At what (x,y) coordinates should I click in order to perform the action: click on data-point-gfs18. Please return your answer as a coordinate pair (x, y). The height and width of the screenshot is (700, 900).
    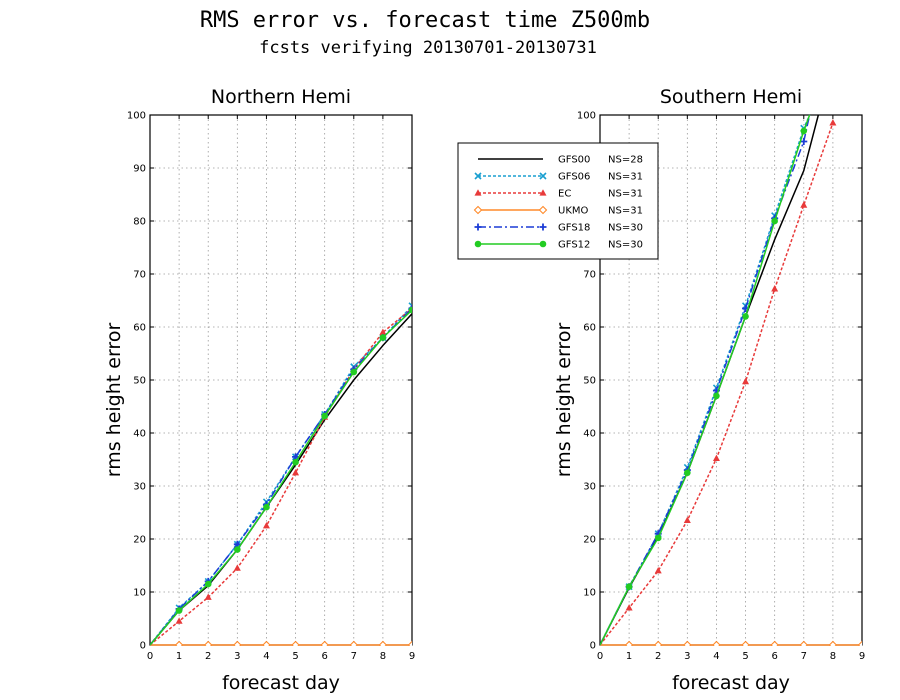
    Looking at the image, I should click on (804, 141).